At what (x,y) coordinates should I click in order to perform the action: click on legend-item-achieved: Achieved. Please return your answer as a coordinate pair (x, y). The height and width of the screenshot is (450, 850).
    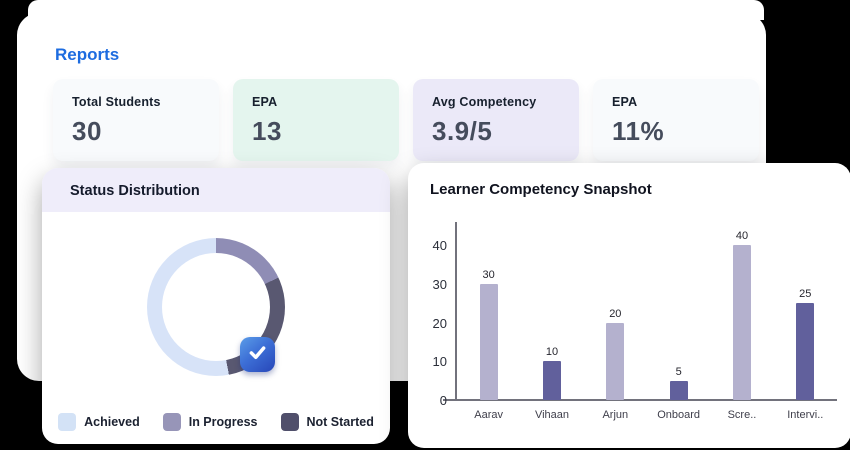
    Looking at the image, I should click on (99, 422).